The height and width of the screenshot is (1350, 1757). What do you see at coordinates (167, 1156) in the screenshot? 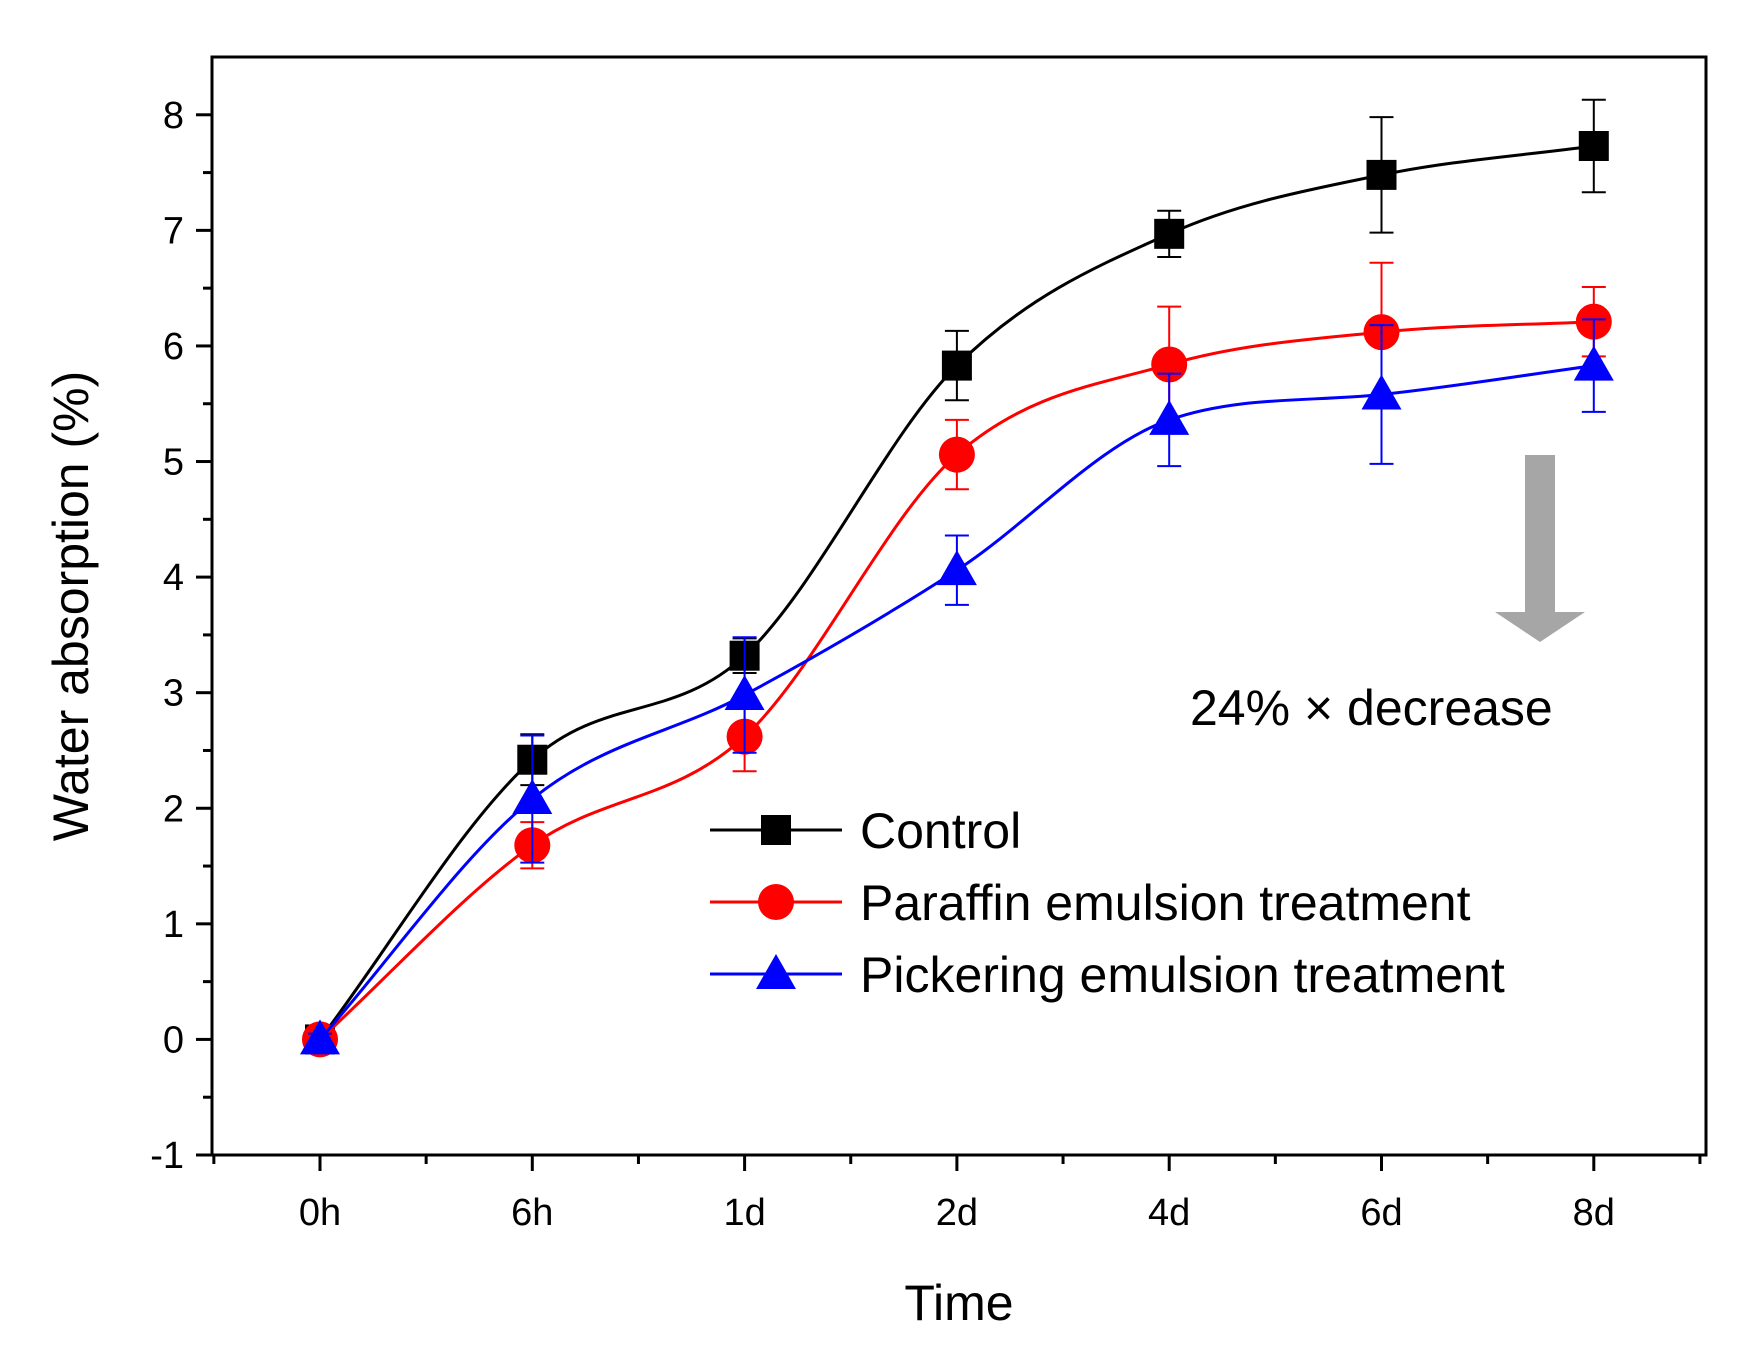
I see `y-tick-label: -1` at bounding box center [167, 1156].